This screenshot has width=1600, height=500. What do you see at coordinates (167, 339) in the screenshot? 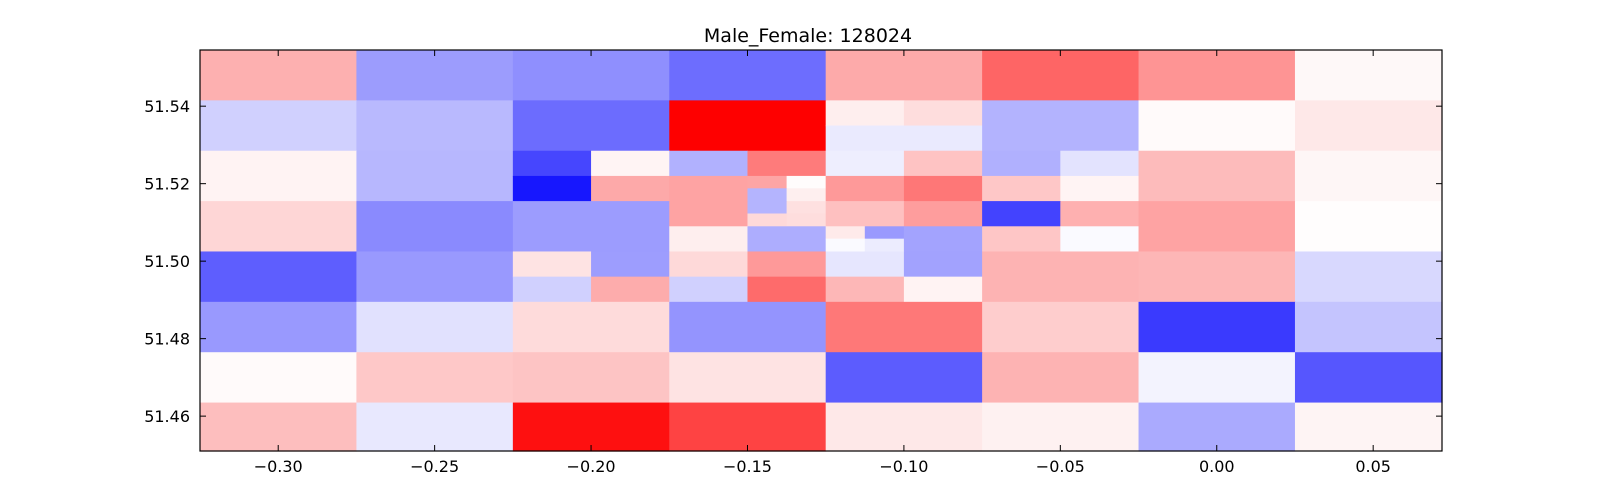
I see `y-tick-label: 51.48` at bounding box center [167, 339].